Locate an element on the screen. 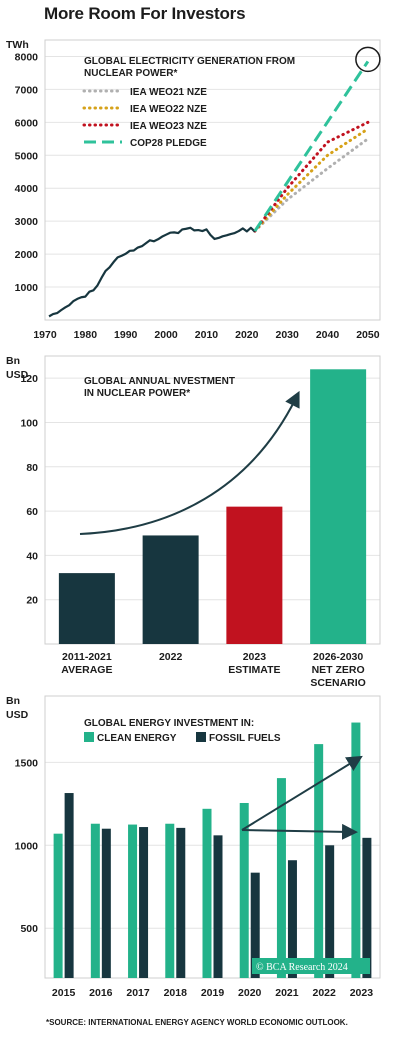 The height and width of the screenshot is (1040, 411). category-label: 2011-2021 is located at coordinates (87, 657).